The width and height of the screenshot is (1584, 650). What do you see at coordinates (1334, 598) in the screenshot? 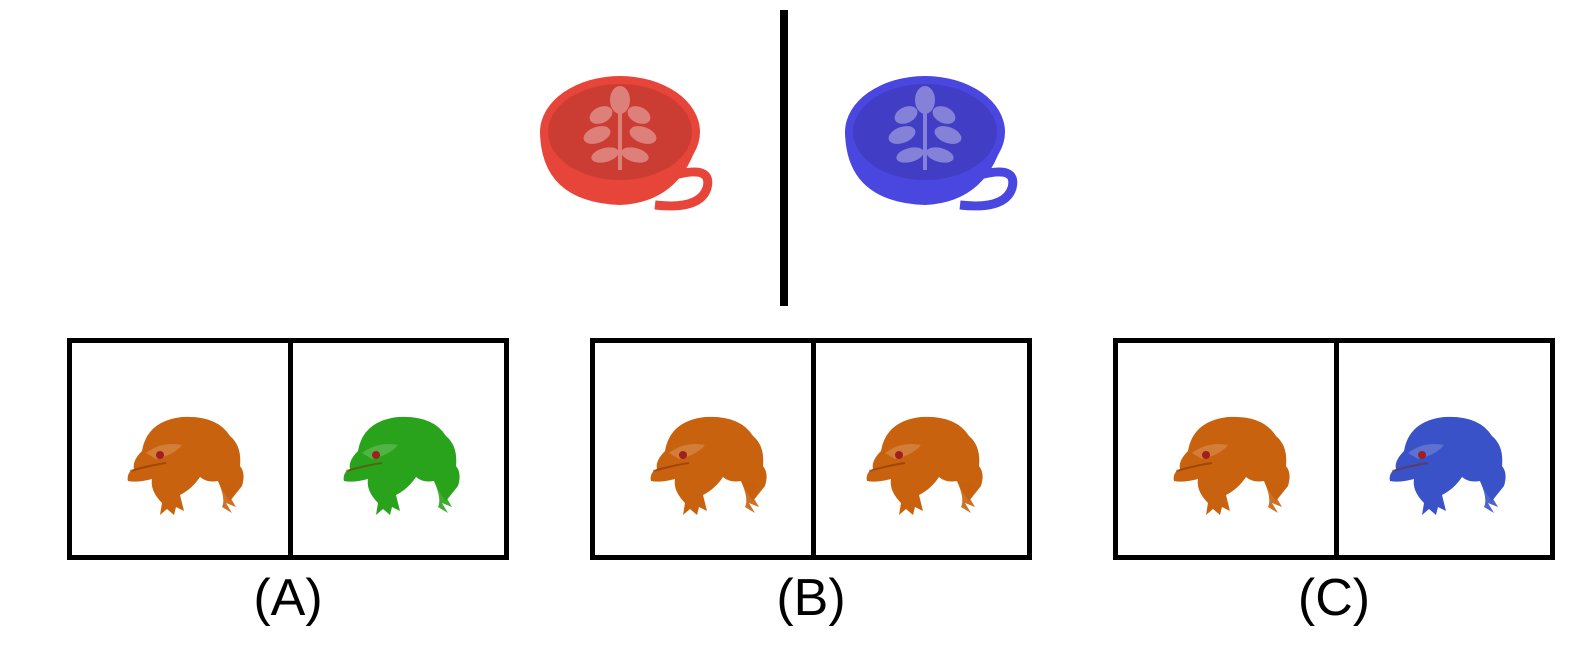
I see `option-c-label: (C)` at bounding box center [1334, 598].